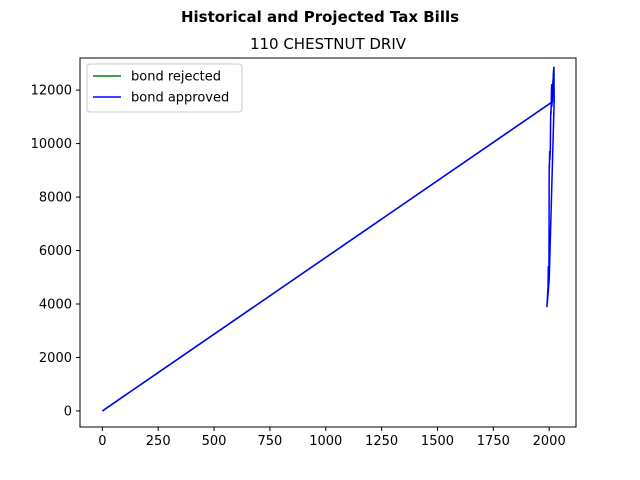 The image size is (640, 480). I want to click on legend-label-bond-rejected: bond rejected, so click(176, 77).